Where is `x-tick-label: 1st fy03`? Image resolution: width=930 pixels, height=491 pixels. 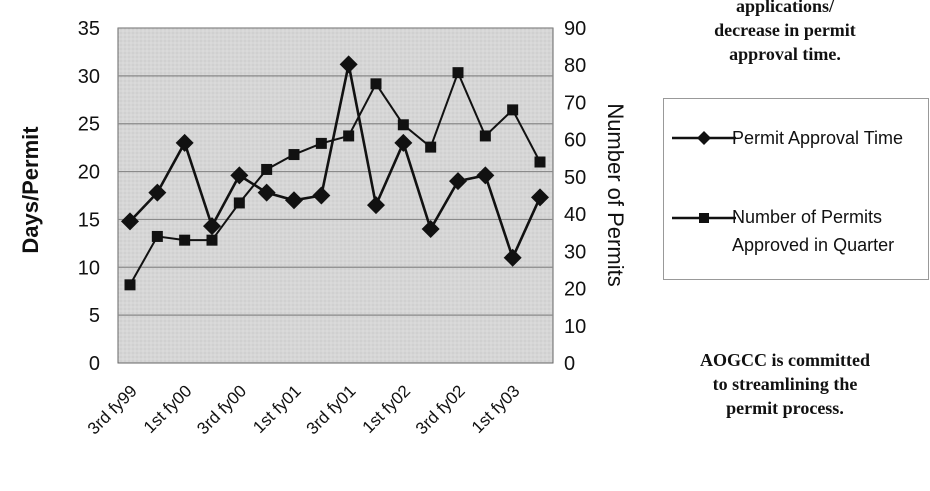
x-tick-label: 1st fy03 is located at coordinates (496, 409).